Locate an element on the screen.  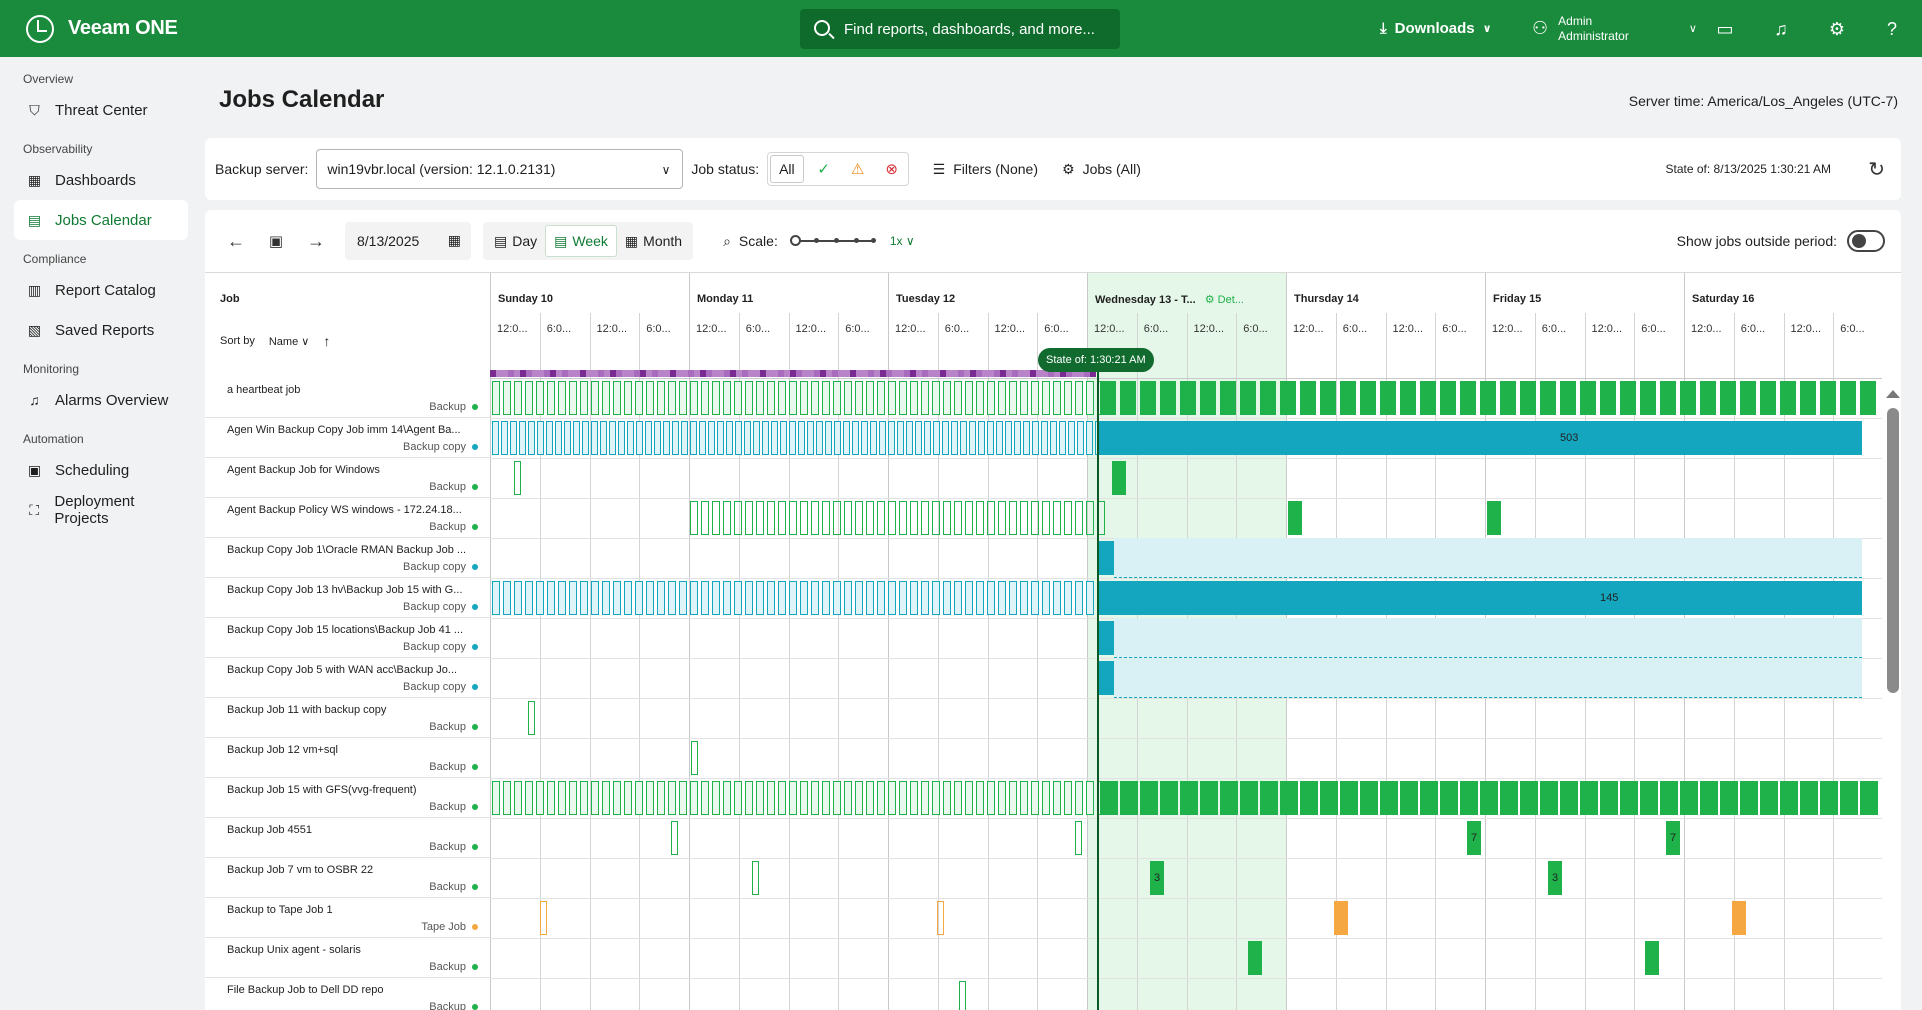
sidebar-item-jobs-calendar: ▤ Jobs Calendar is located at coordinates (101, 220).